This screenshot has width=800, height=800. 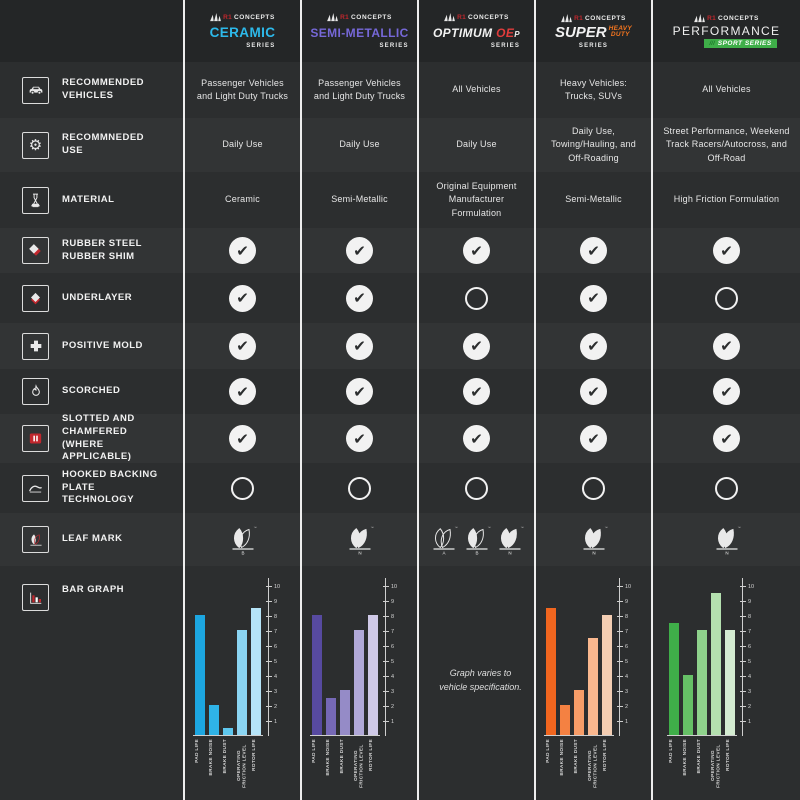 I want to click on material-cell: Semi-Metallic, so click(x=359, y=200).